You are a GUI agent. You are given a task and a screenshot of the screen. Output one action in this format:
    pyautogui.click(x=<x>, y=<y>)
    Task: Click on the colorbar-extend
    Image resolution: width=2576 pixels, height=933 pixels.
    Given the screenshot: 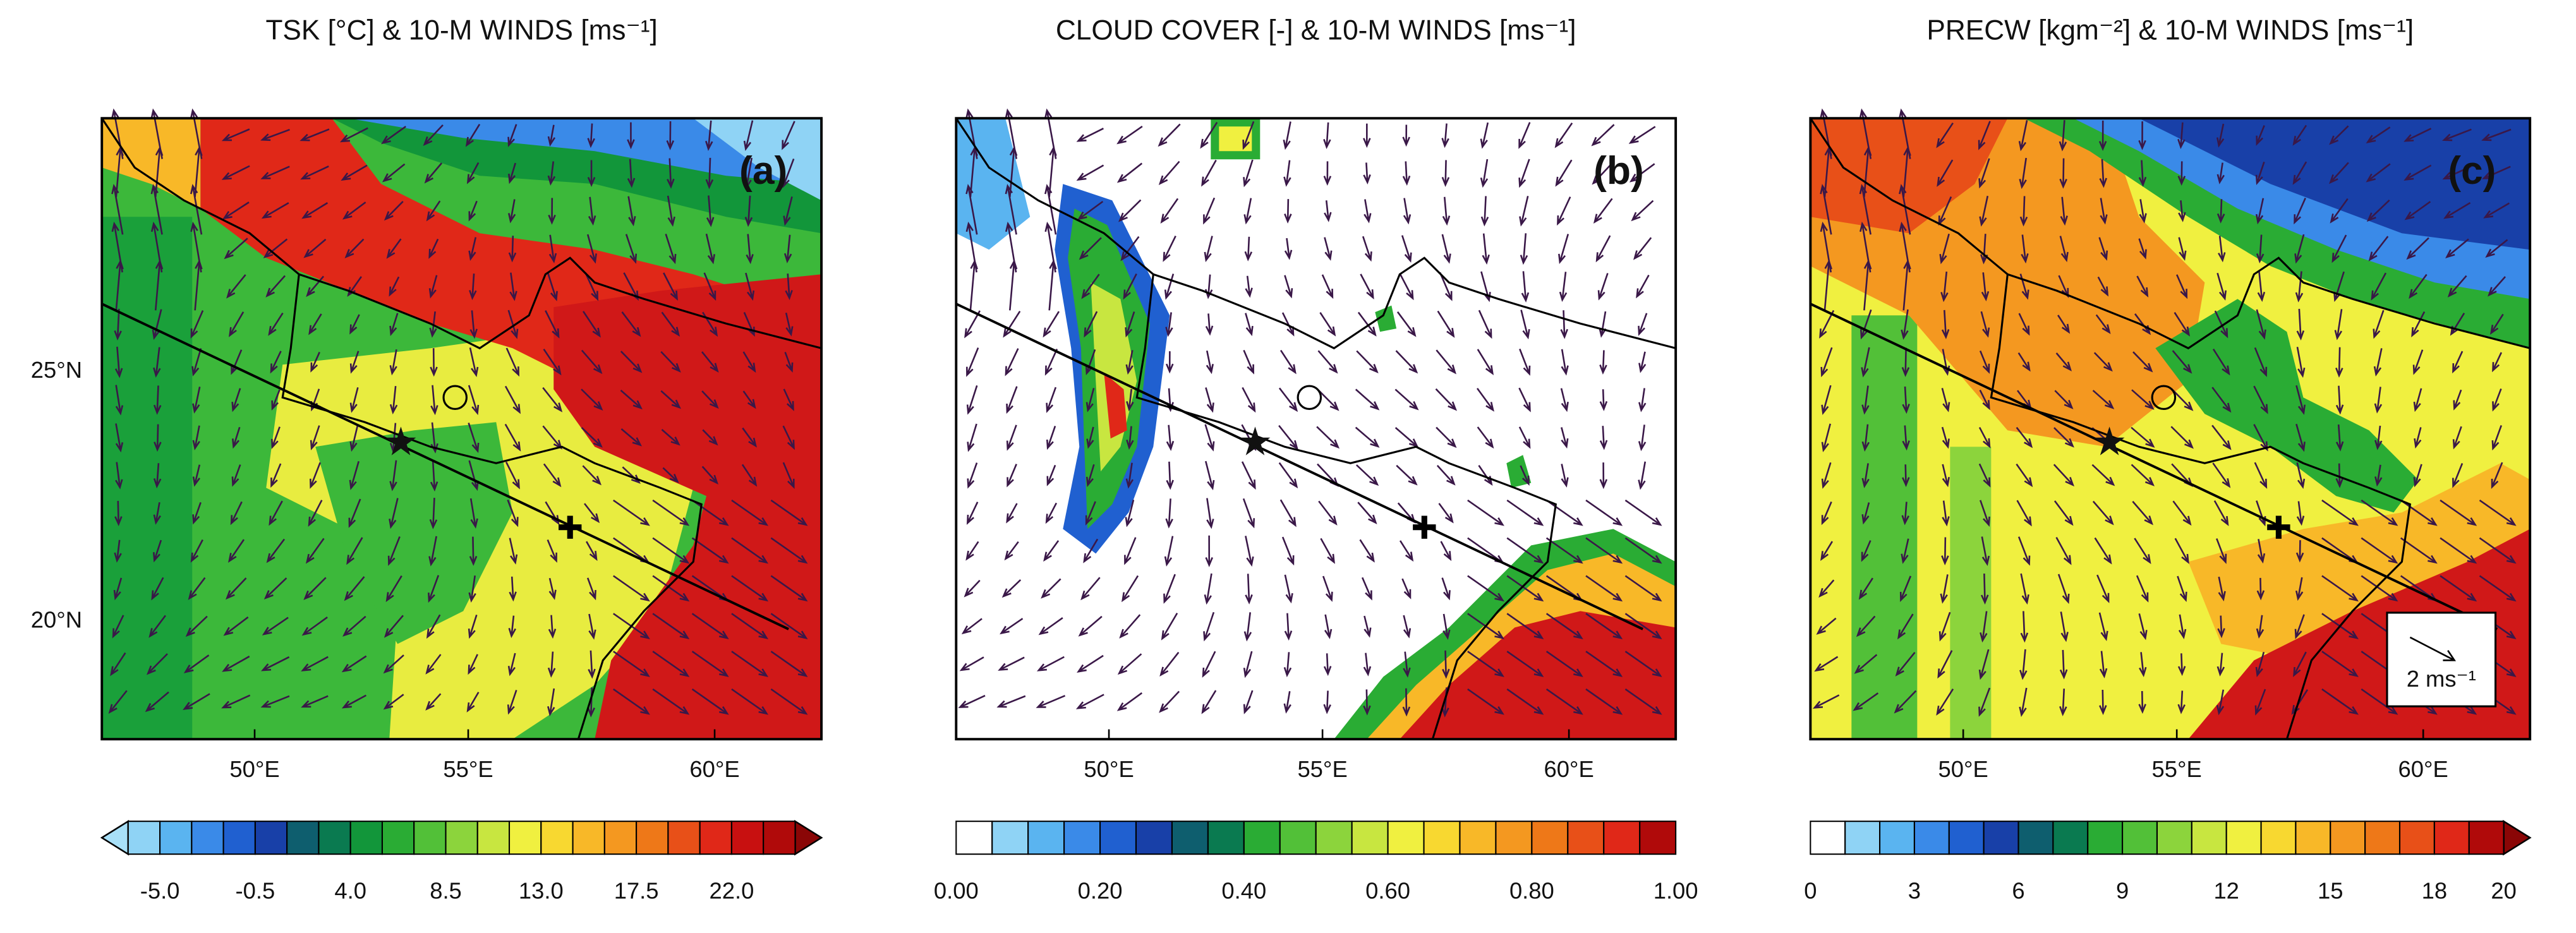 What is the action you would take?
    pyautogui.click(x=808, y=837)
    